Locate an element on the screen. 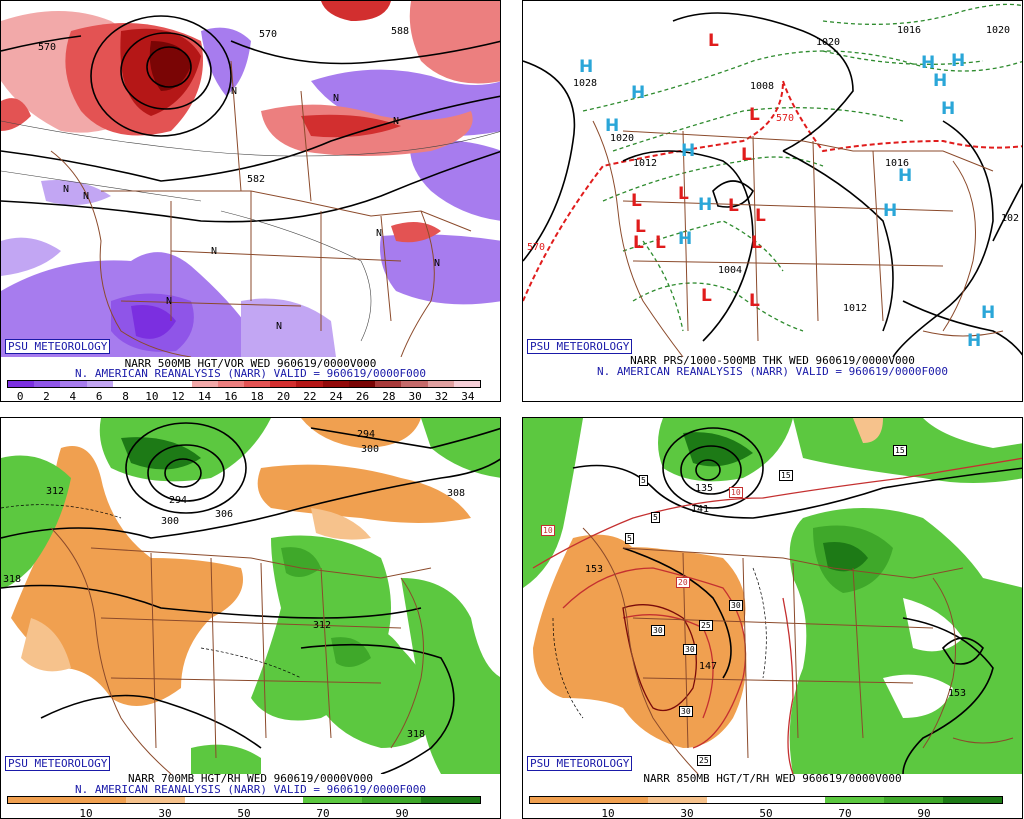  contour-label: 300 is located at coordinates (370, 449).